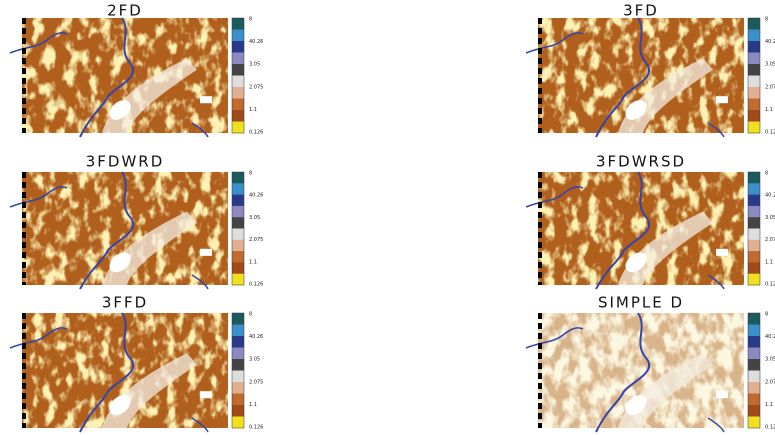  I want to click on panel: 2FD 8 40.26 3.05 2.075 1.1 0.126, so click(136, 70).